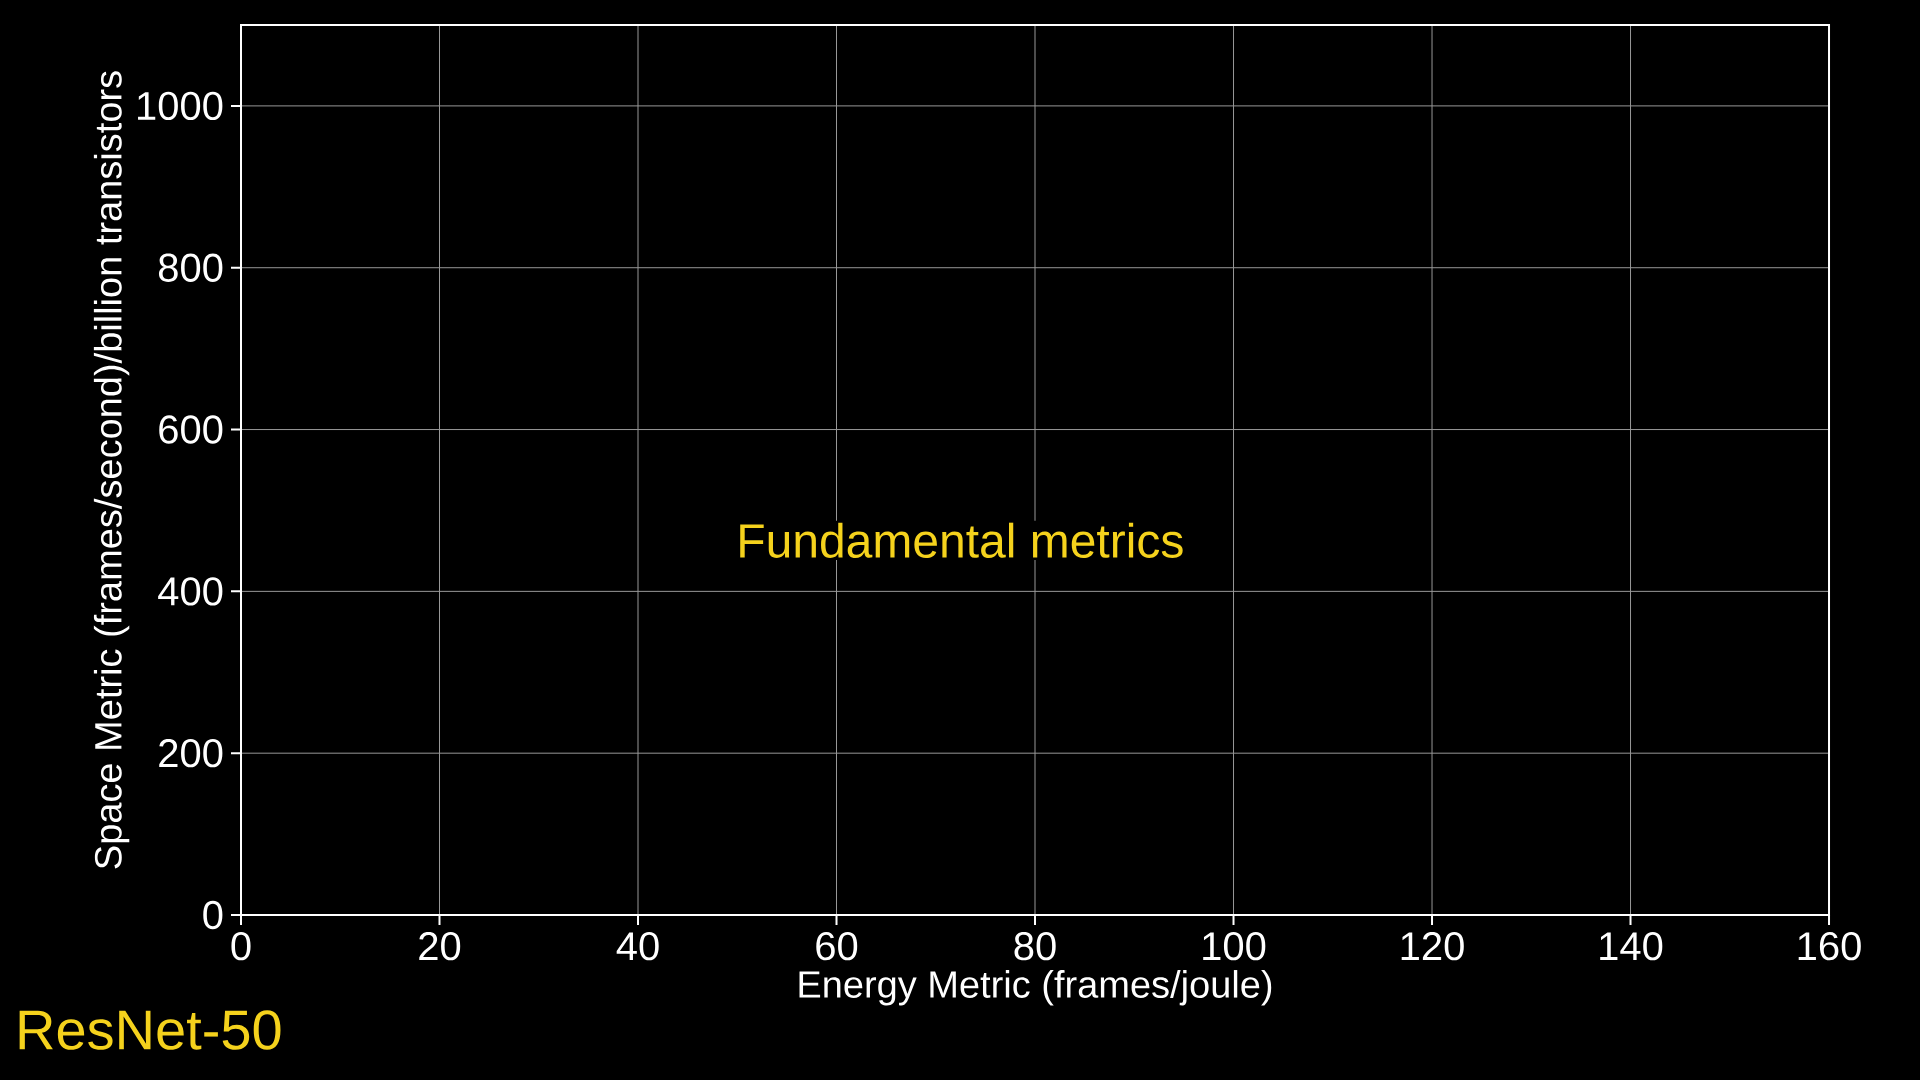 Image resolution: width=1920 pixels, height=1080 pixels. Describe the element at coordinates (1432, 946) in the screenshot. I see `x-tick-label: 120` at that location.